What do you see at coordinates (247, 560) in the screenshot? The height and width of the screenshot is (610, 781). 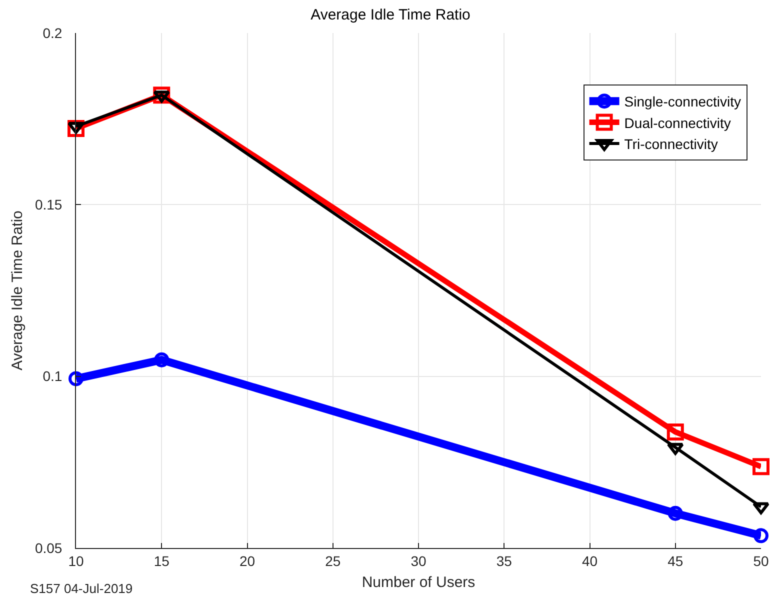 I see `x-tick-label: 20` at bounding box center [247, 560].